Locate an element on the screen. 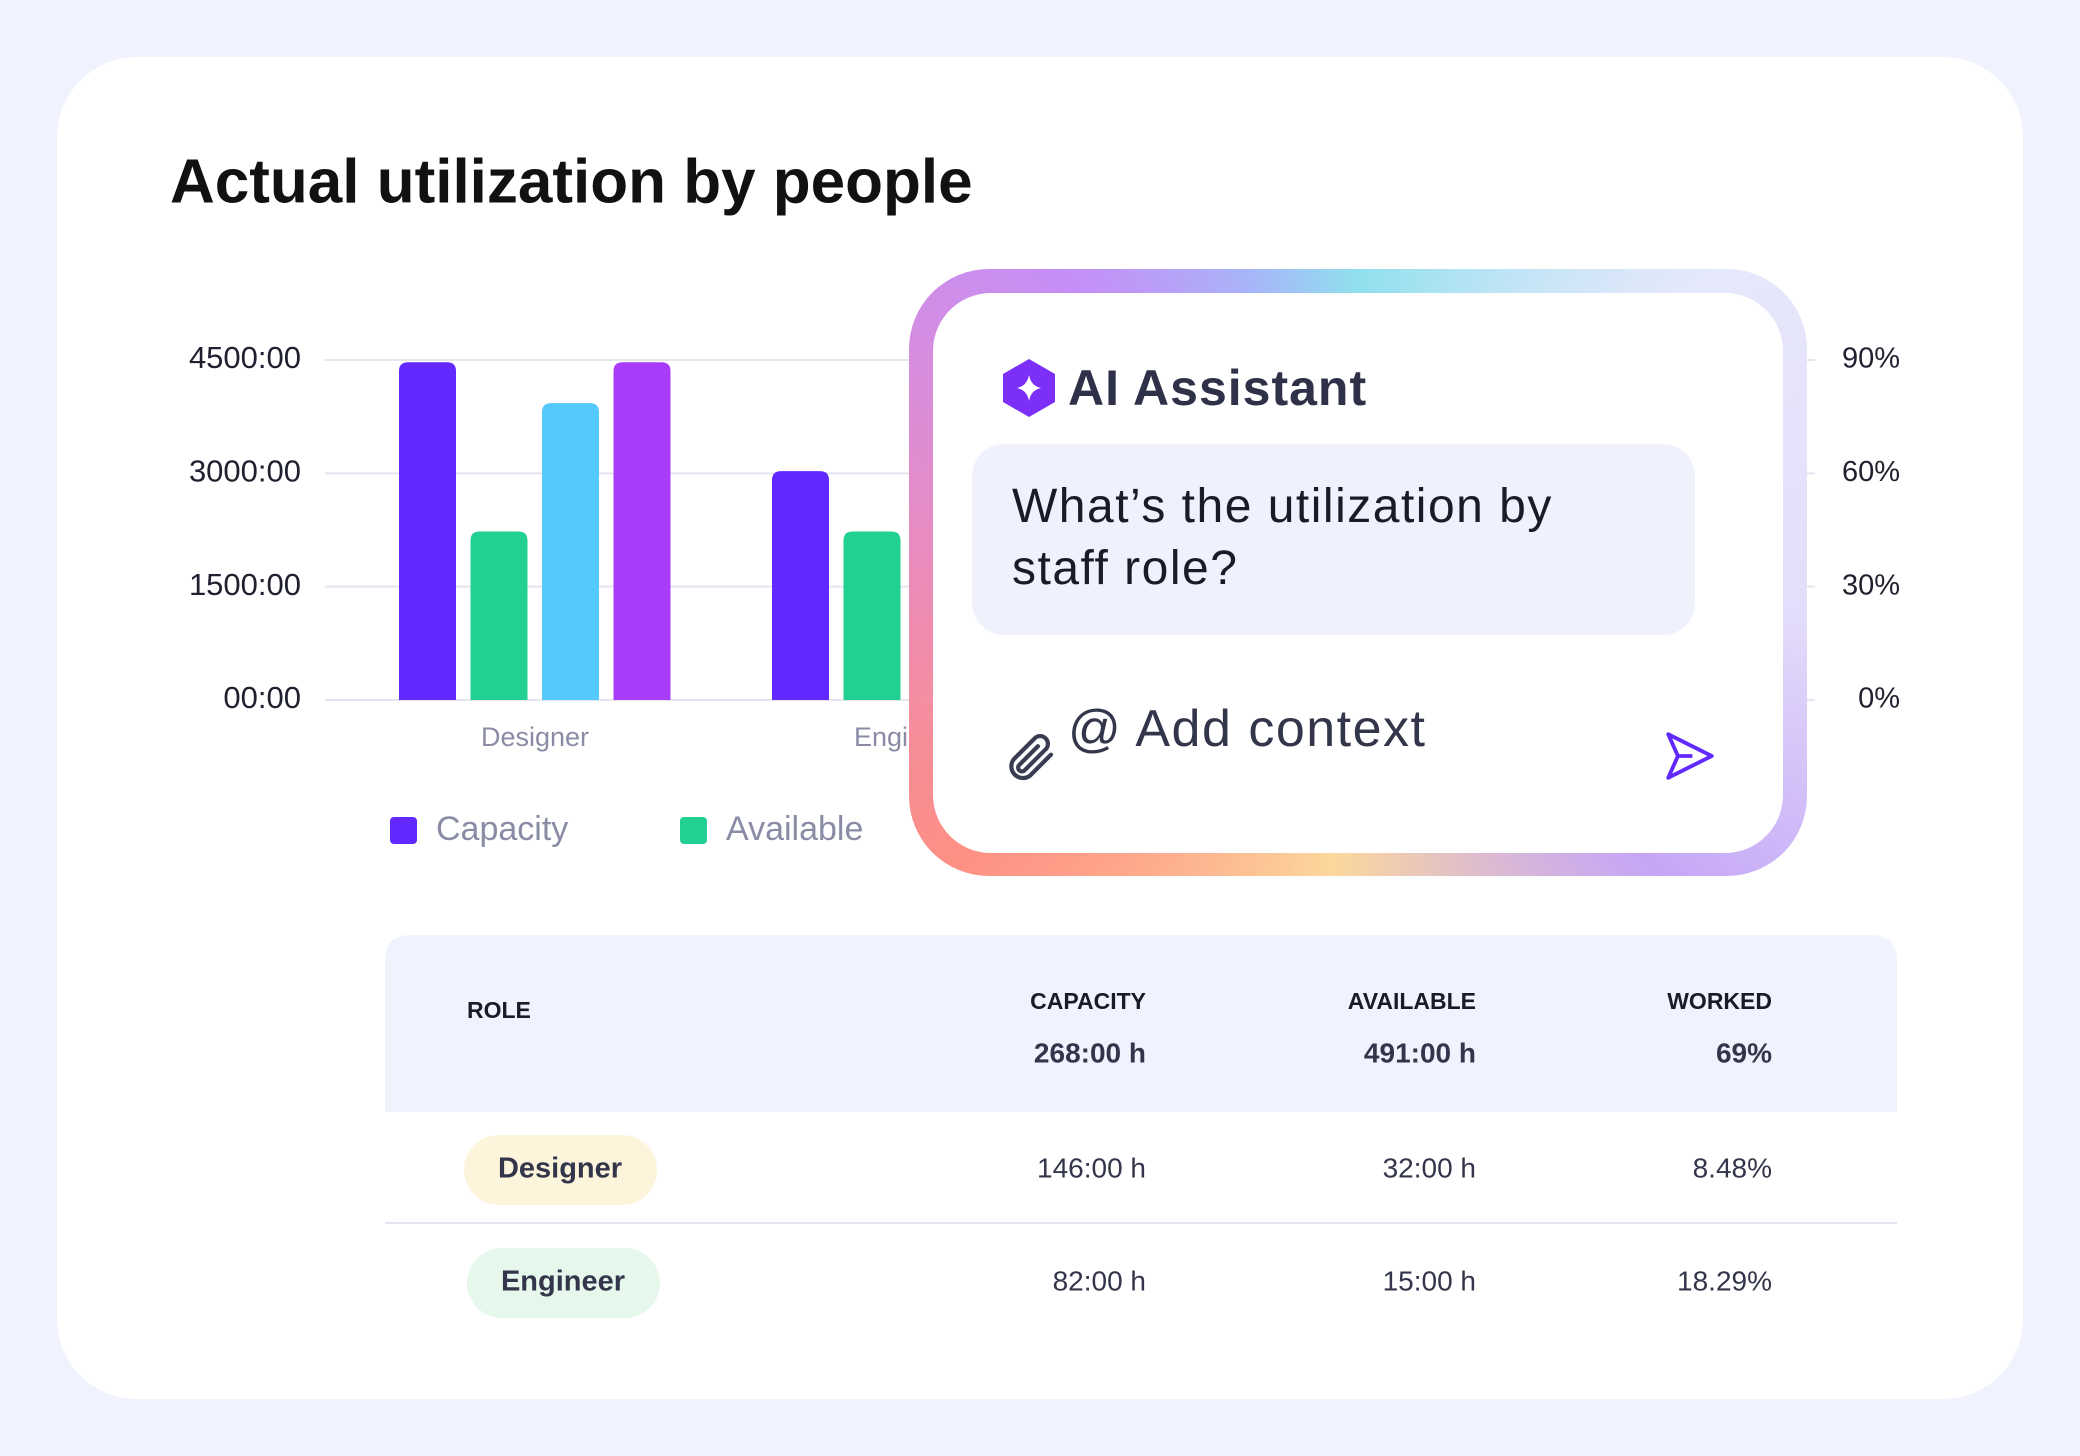  cell: 146:00 h is located at coordinates (1091, 1167).